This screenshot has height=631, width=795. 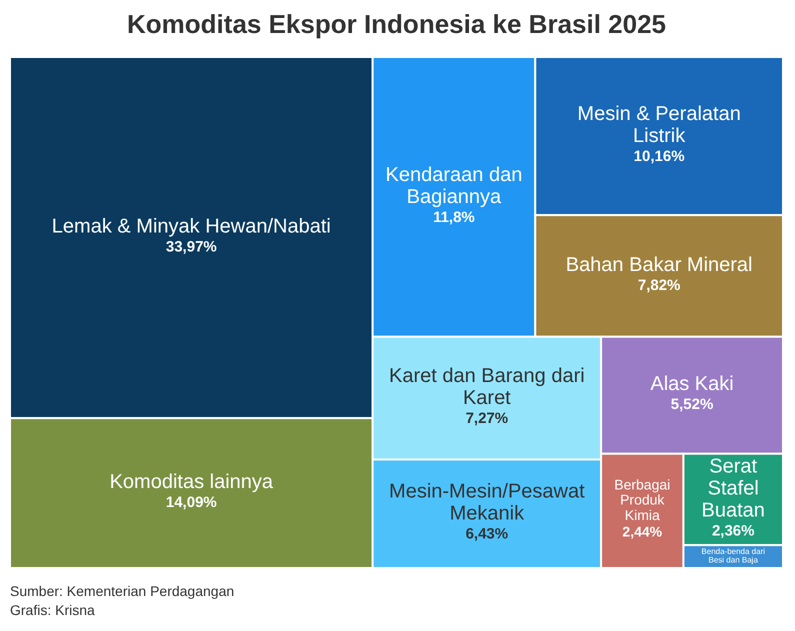 What do you see at coordinates (192, 481) in the screenshot?
I see `category-label: Komoditas lainnya` at bounding box center [192, 481].